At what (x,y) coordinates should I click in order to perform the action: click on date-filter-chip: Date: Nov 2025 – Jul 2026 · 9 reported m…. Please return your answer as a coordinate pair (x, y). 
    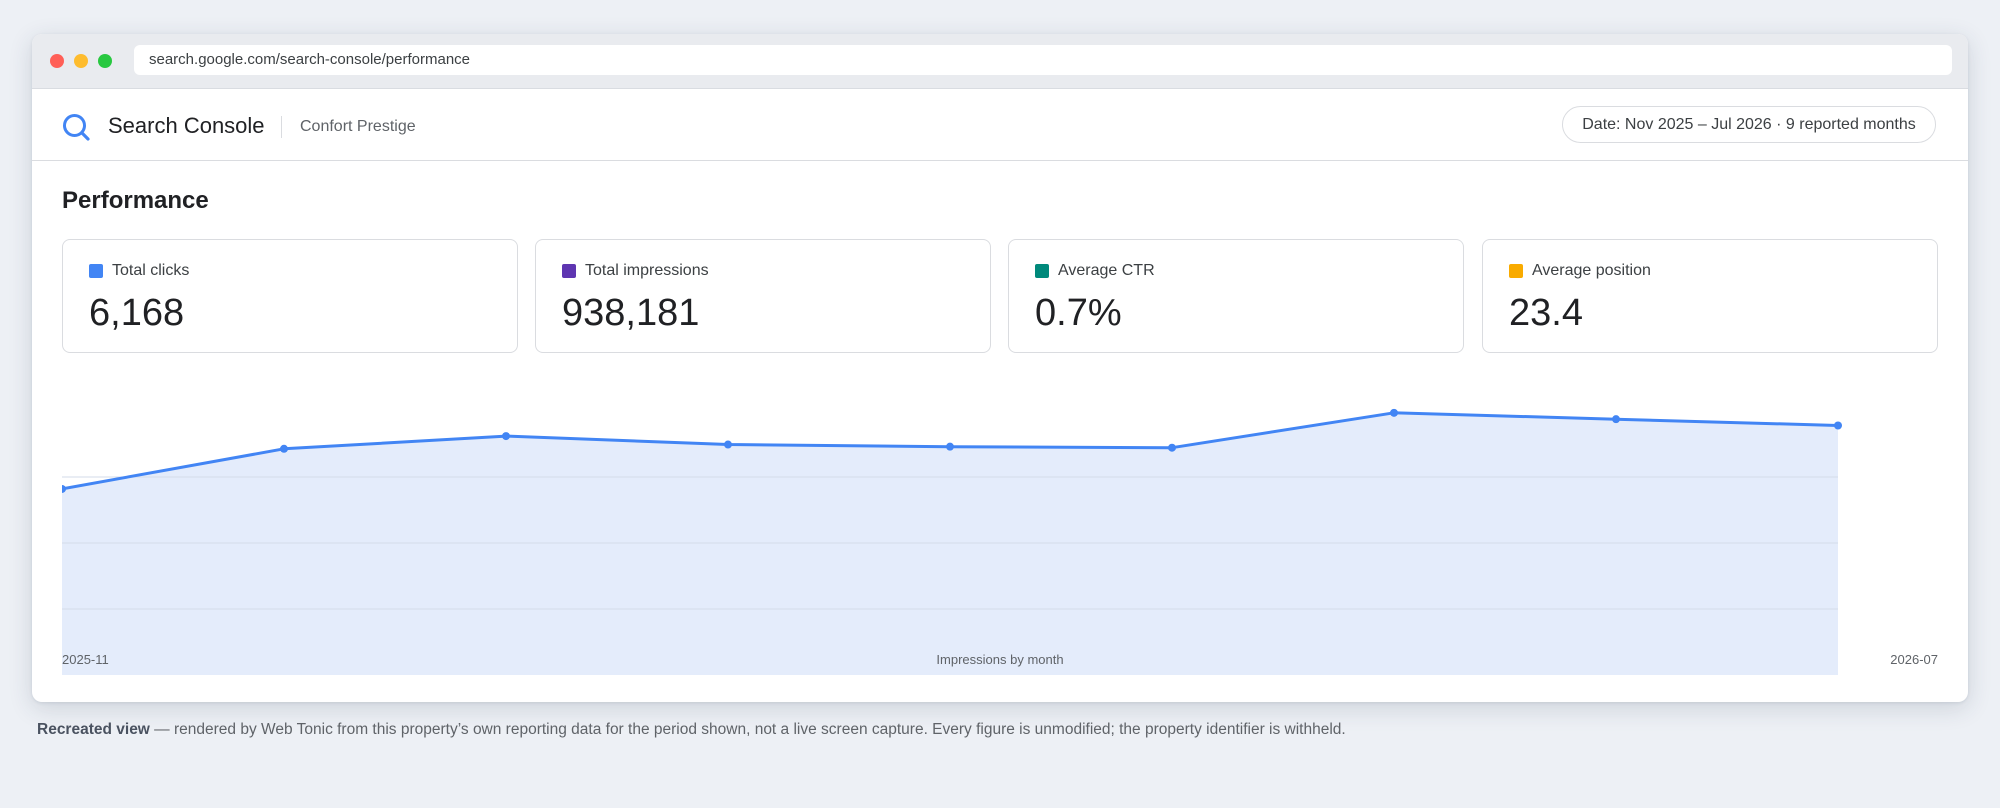
    Looking at the image, I should click on (1749, 124).